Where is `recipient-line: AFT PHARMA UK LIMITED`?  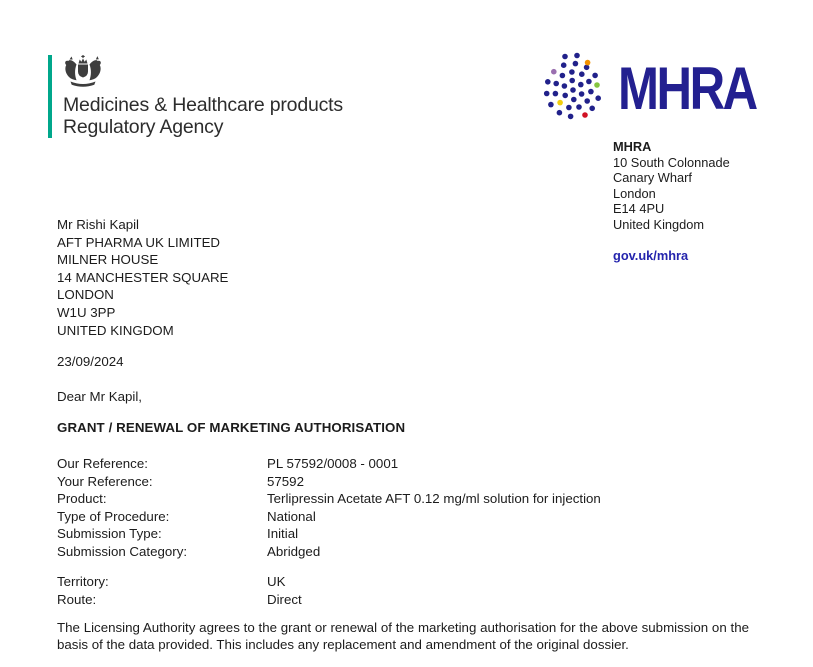 recipient-line: AFT PHARMA UK LIMITED is located at coordinates (139, 242).